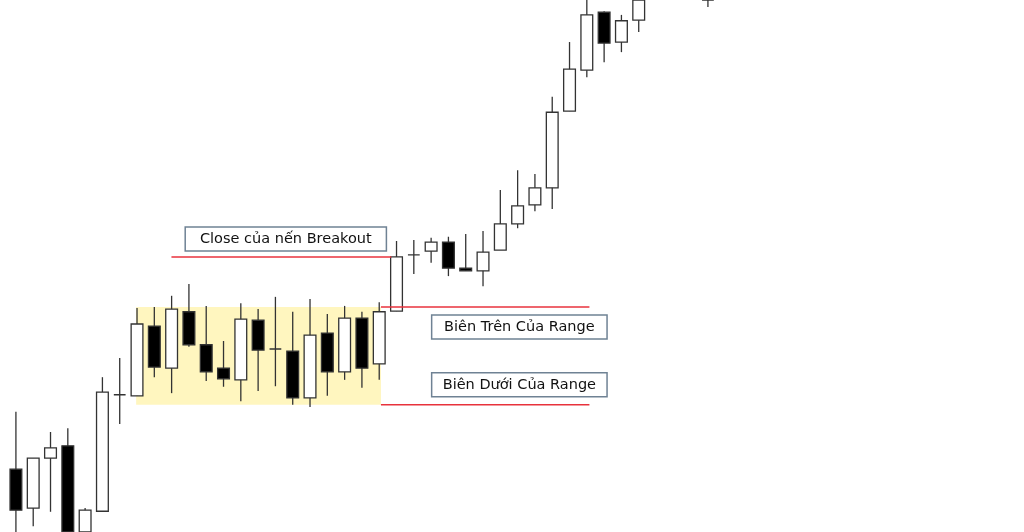 Image resolution: width=1024 pixels, height=532 pixels. Describe the element at coordinates (285, 237) in the screenshot. I see `ref-line-label: Close của nến Breakout` at that location.